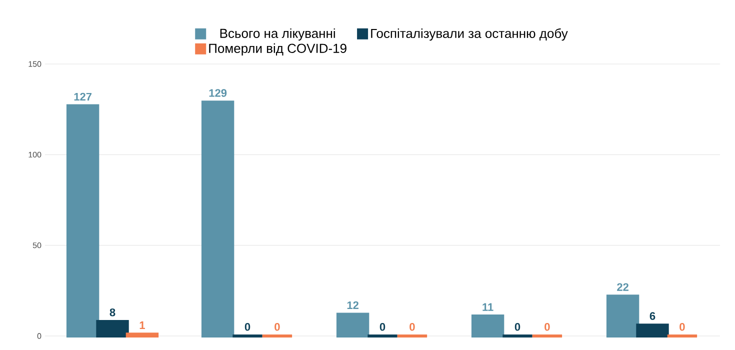  I want to click on data-label: 11, so click(488, 307).